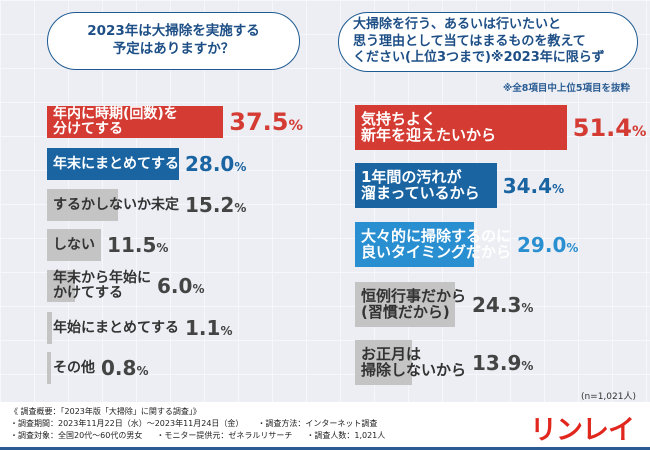 The image size is (650, 450). I want to click on bar-box: 気持ちよく 新年を迎えたいから, so click(461, 127).